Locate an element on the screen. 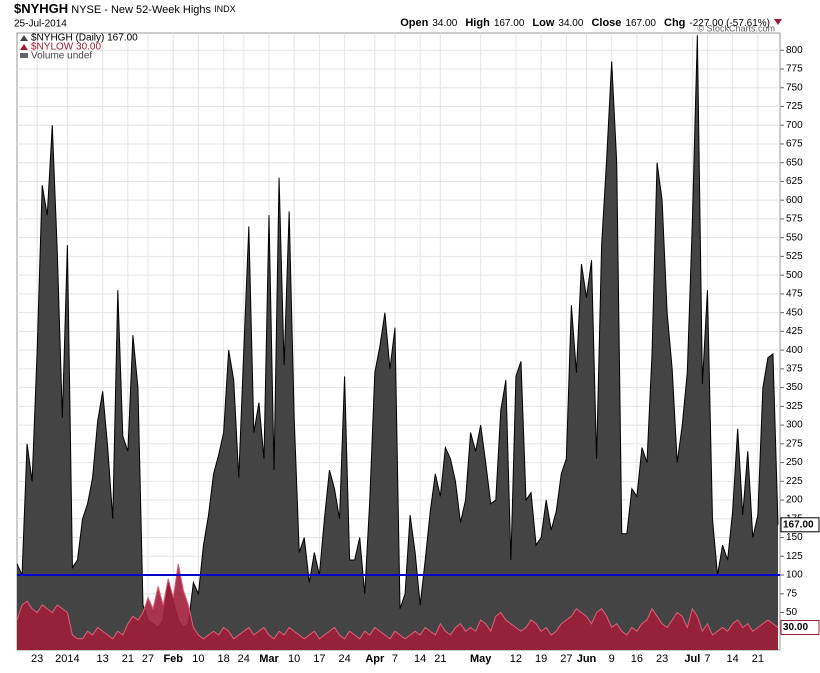 The width and height of the screenshot is (820, 673). y-tick-label: 700 is located at coordinates (794, 125).